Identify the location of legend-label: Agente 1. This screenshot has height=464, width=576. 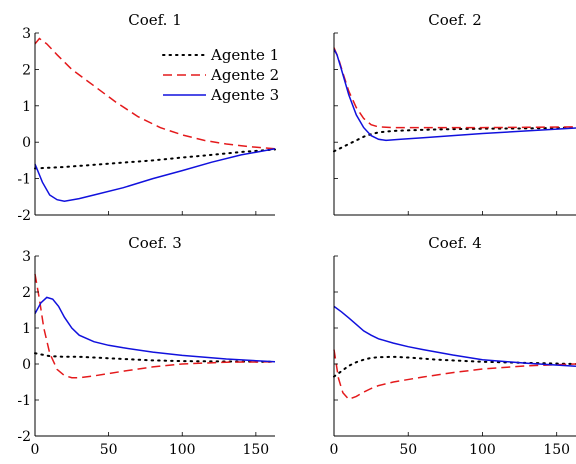
(244, 55).